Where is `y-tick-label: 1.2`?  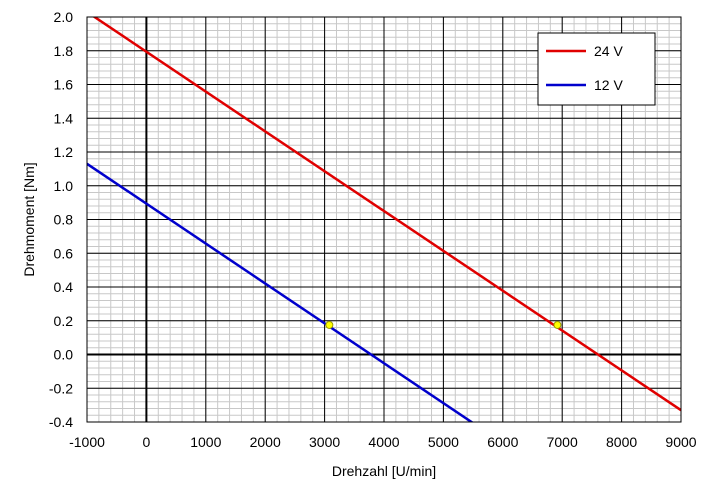
y-tick-label: 1.2 is located at coordinates (64, 152).